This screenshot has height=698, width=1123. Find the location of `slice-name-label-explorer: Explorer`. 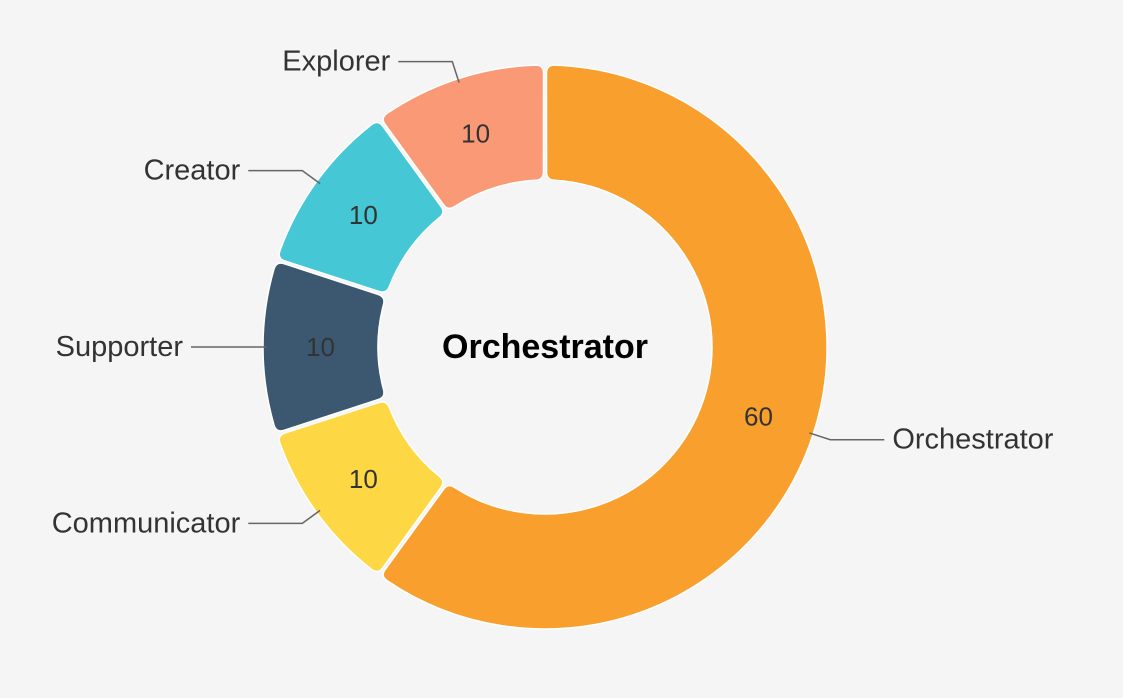

slice-name-label-explorer: Explorer is located at coordinates (336, 62).